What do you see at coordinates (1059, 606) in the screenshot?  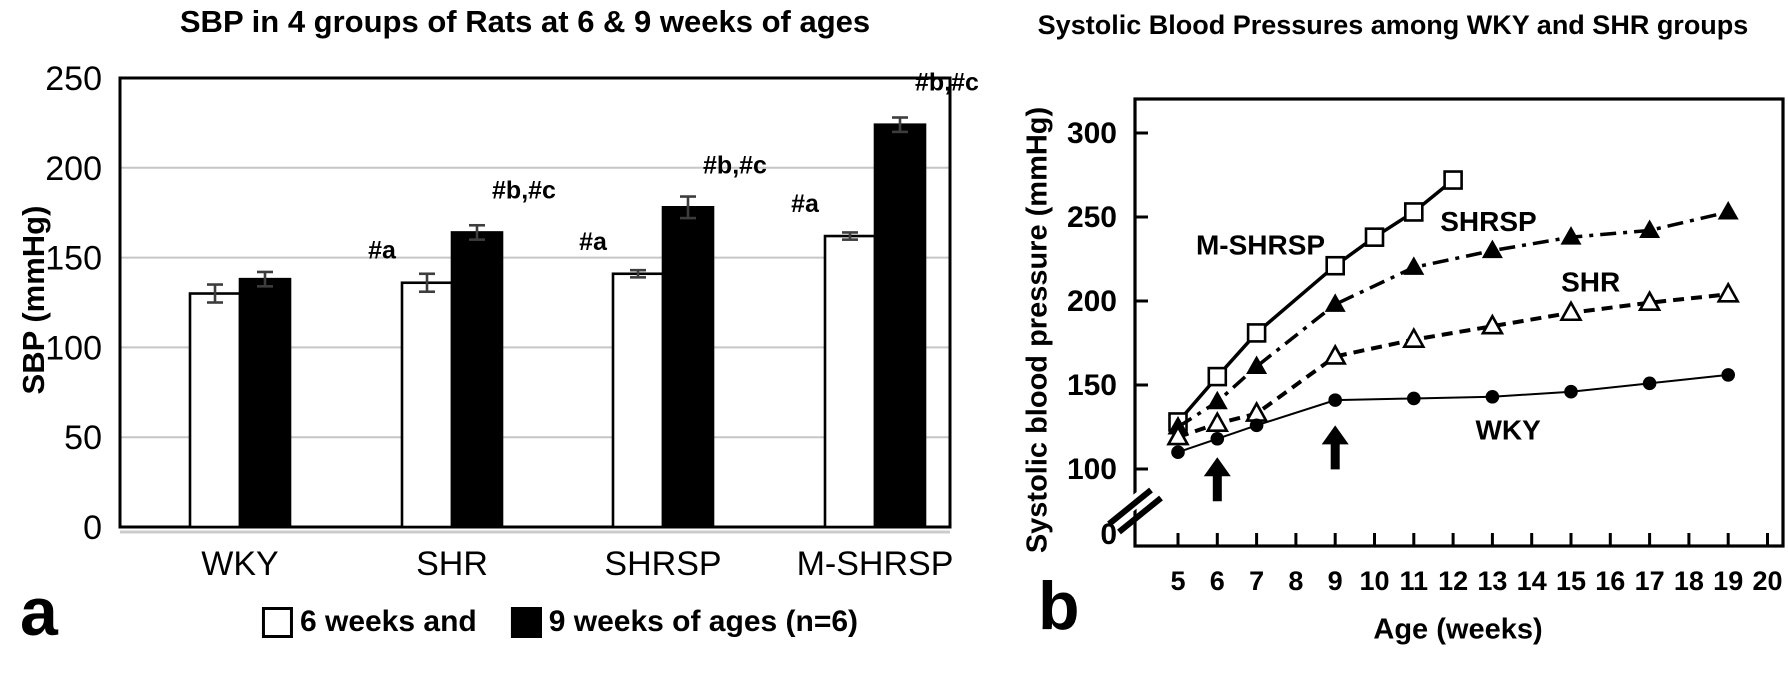 I see `panel-b-letter: b` at bounding box center [1059, 606].